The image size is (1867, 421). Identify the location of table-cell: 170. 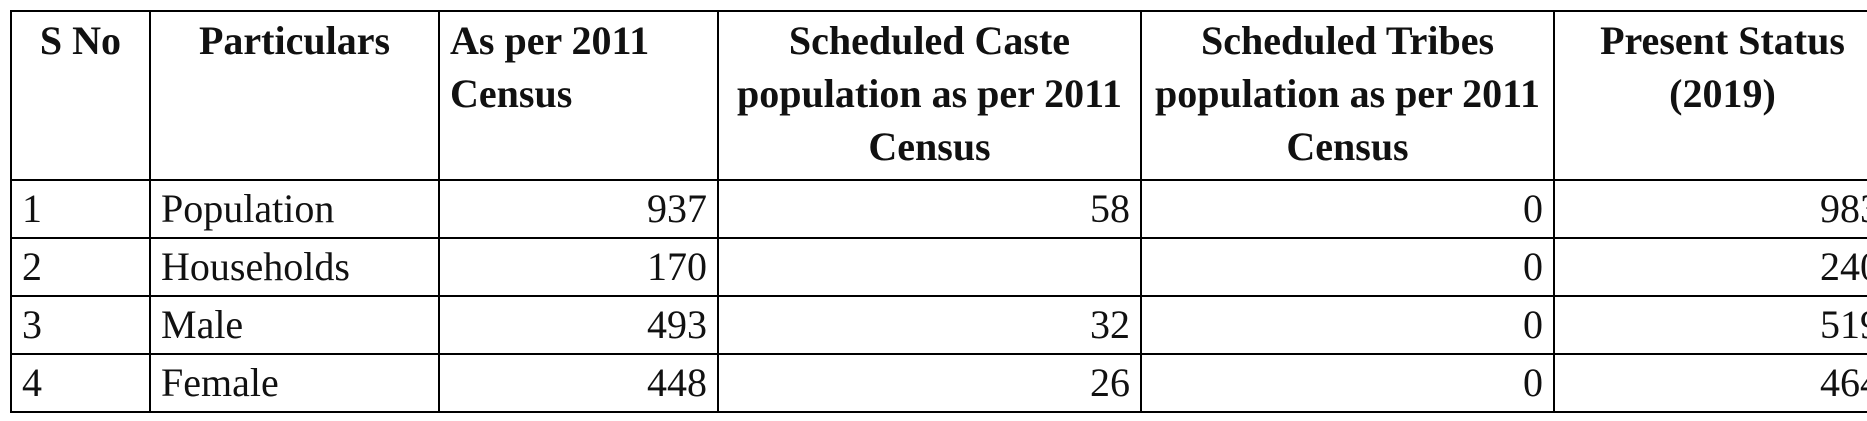
(578, 267).